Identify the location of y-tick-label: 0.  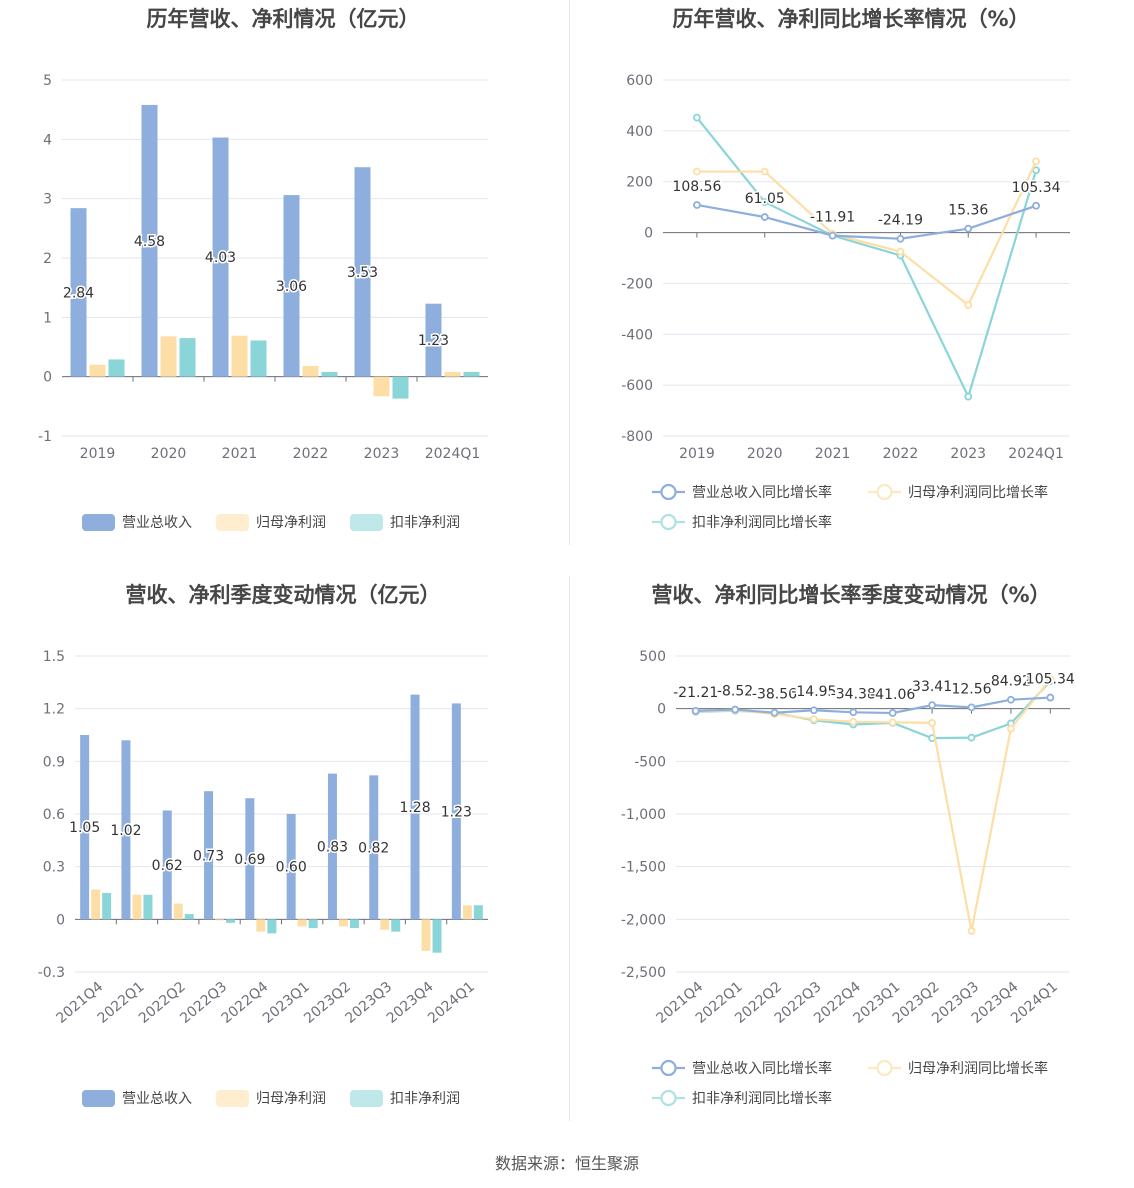
(60, 920).